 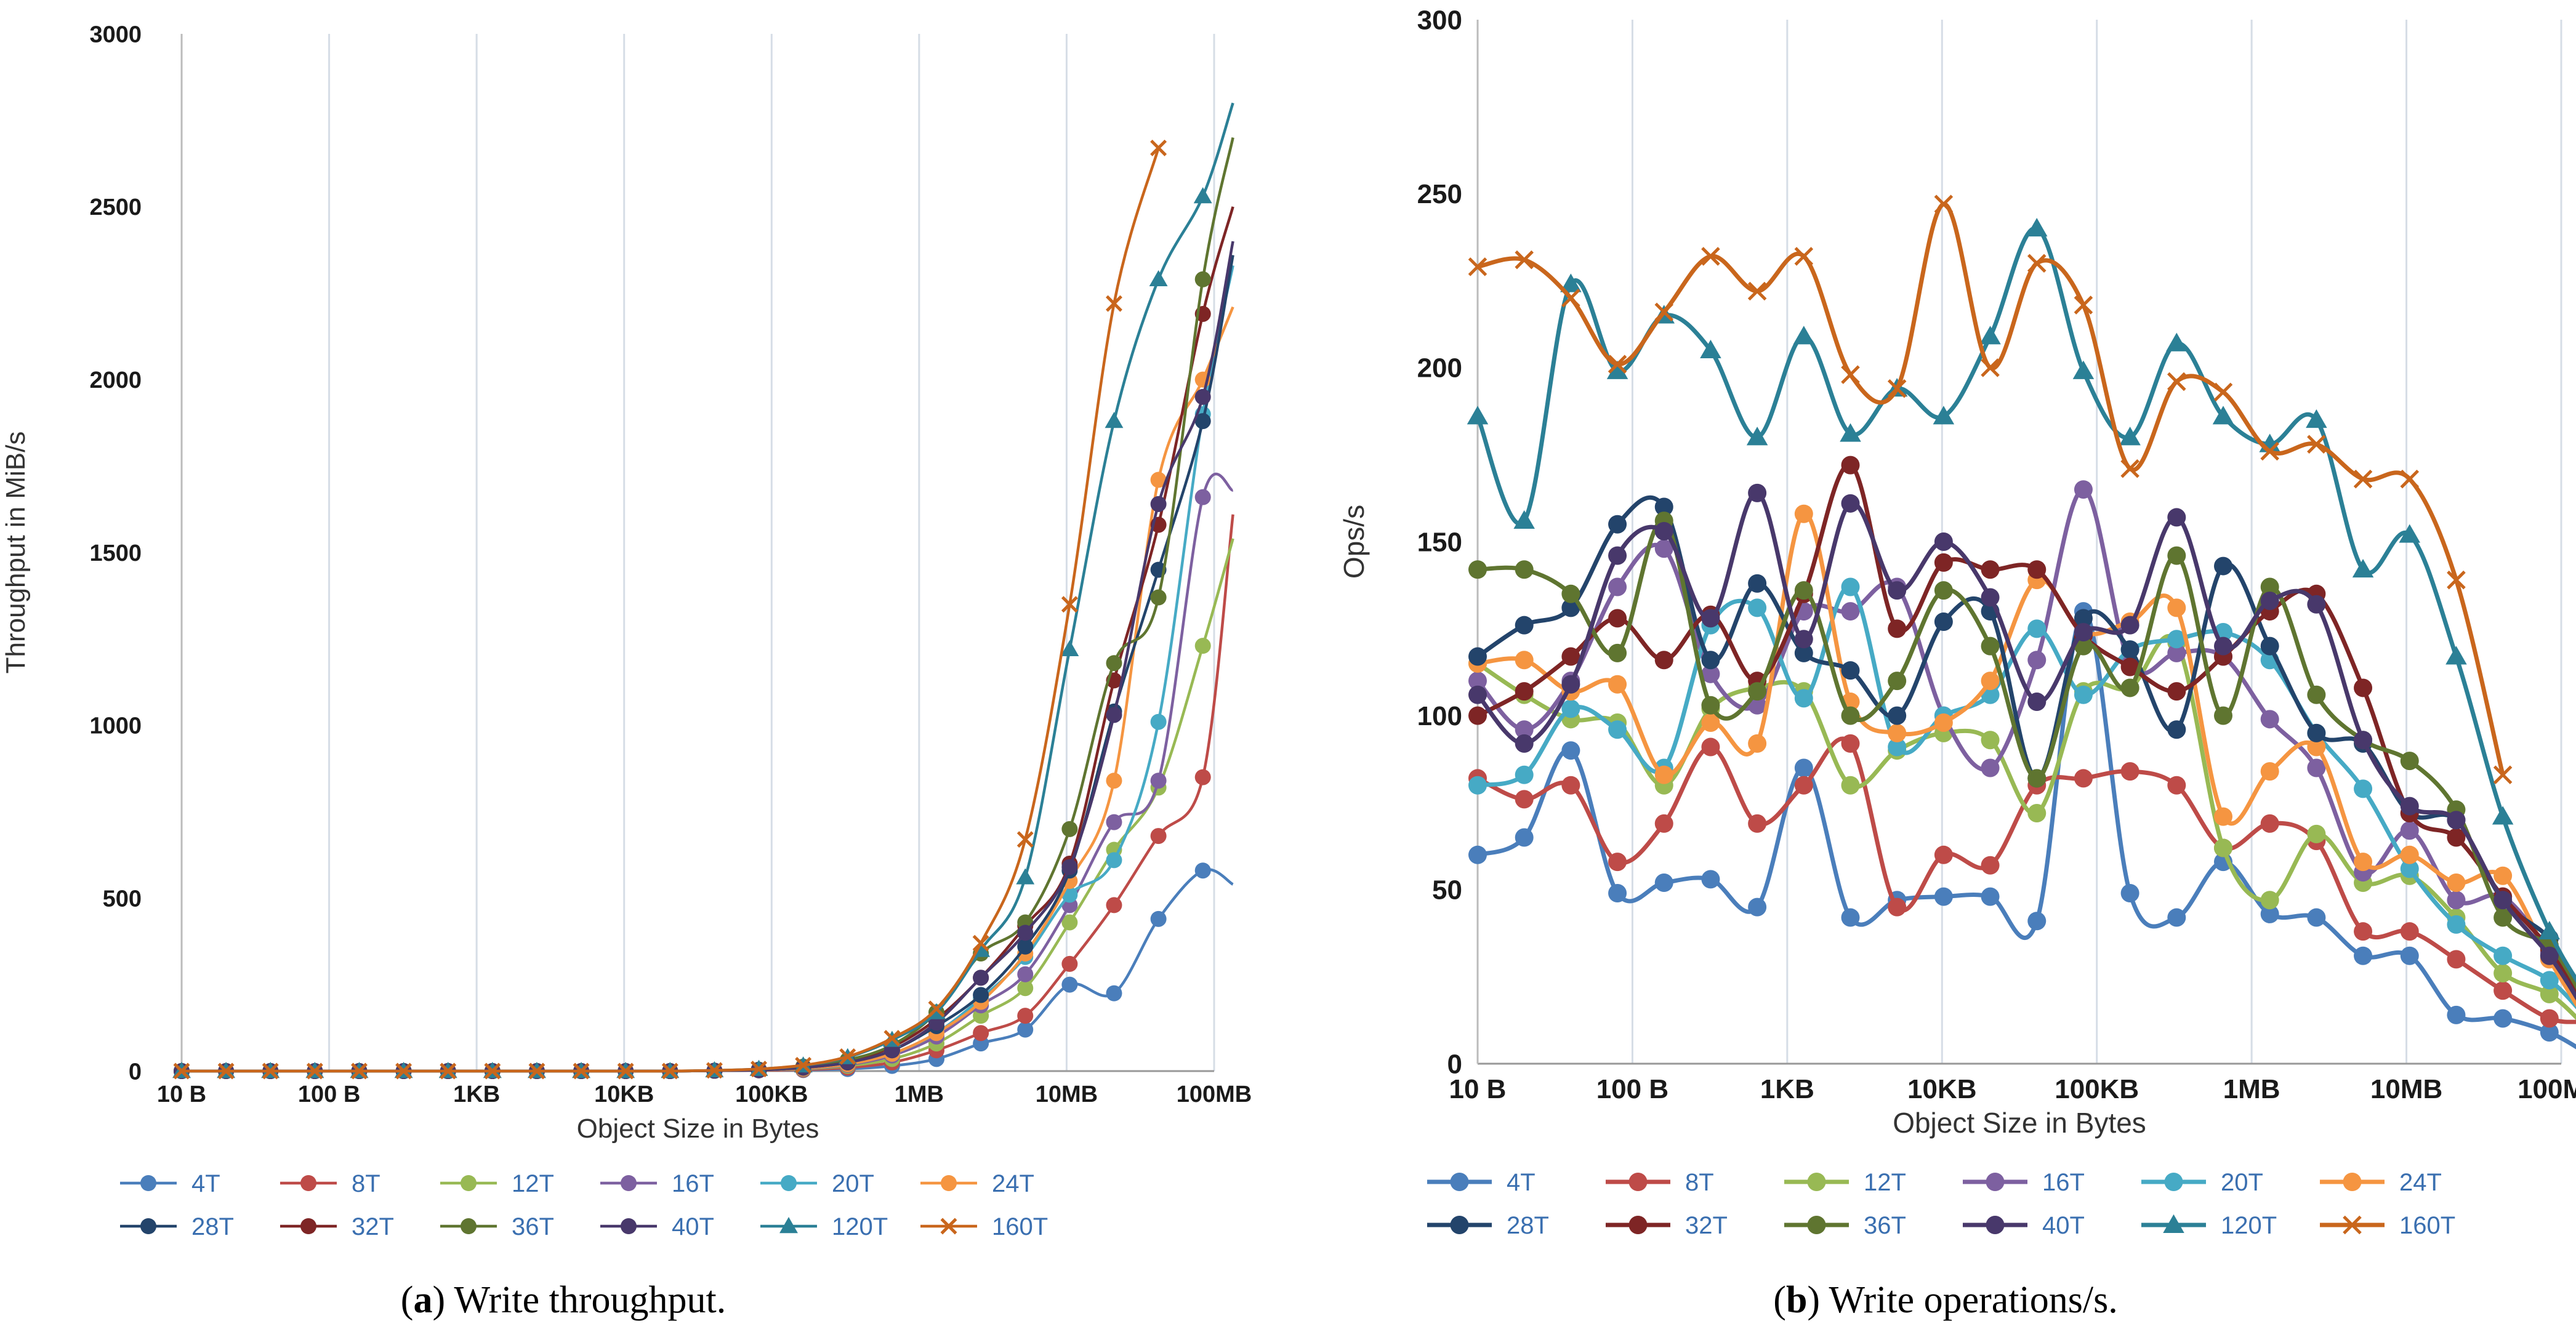 I want to click on legend-label: 40T, so click(x=693, y=1226).